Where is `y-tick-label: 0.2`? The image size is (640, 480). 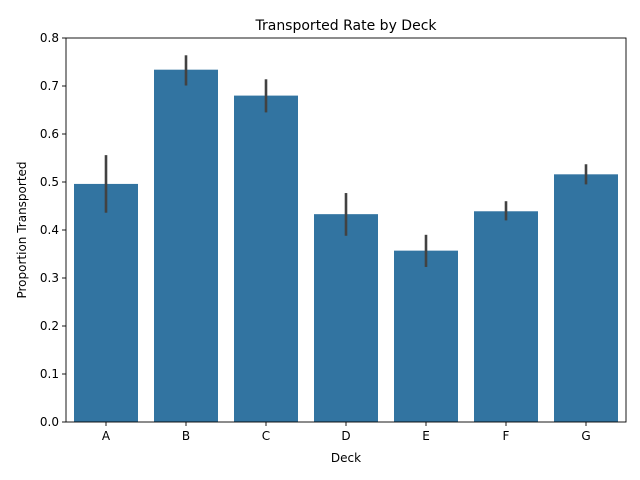
y-tick-label: 0.2 is located at coordinates (49, 326).